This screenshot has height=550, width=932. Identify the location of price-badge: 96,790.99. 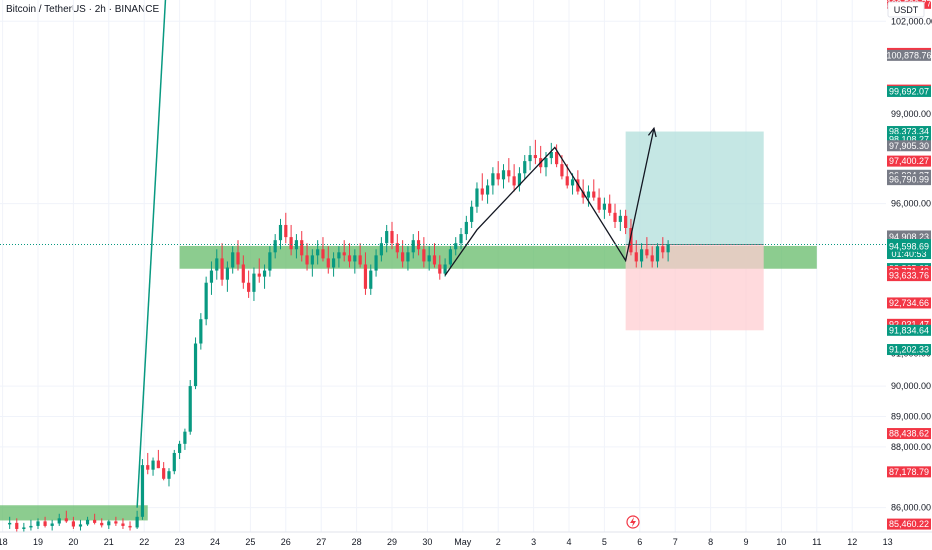
(909, 180).